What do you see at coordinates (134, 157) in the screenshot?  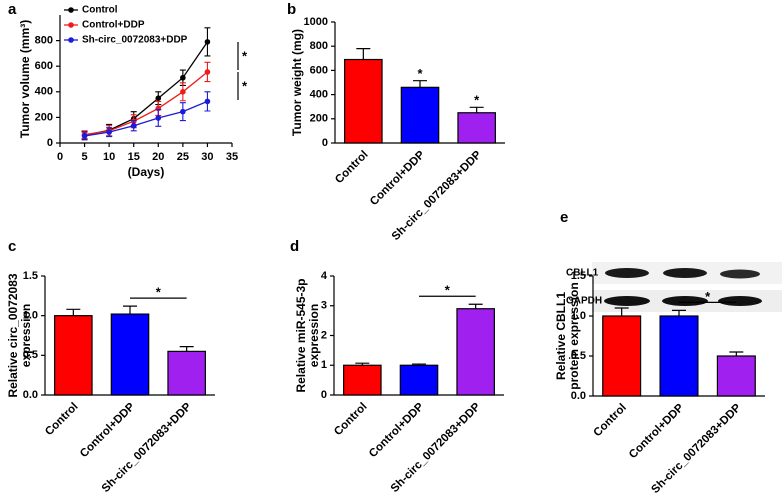 I see `x-tick-label: 15` at bounding box center [134, 157].